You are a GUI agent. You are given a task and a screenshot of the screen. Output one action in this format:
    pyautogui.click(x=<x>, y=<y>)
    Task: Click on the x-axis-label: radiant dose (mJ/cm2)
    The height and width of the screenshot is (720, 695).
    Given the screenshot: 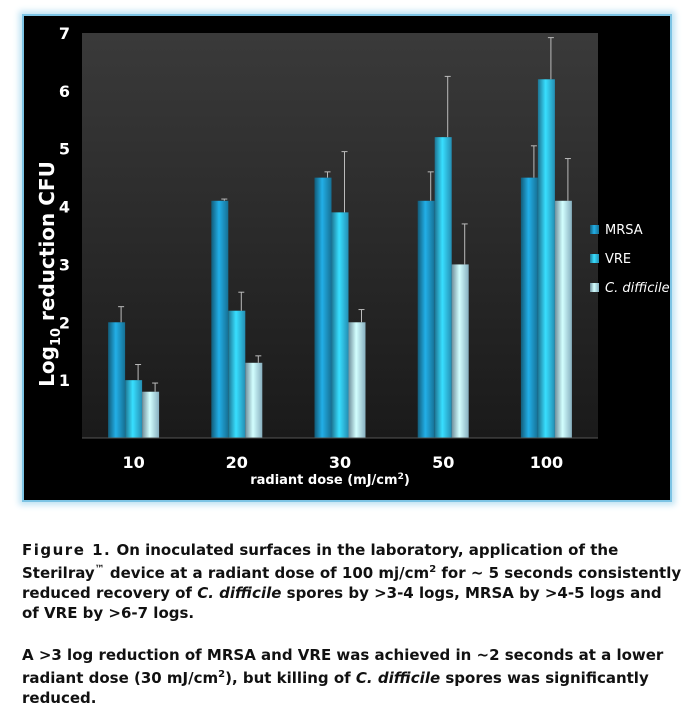 What is the action you would take?
    pyautogui.click(x=330, y=480)
    